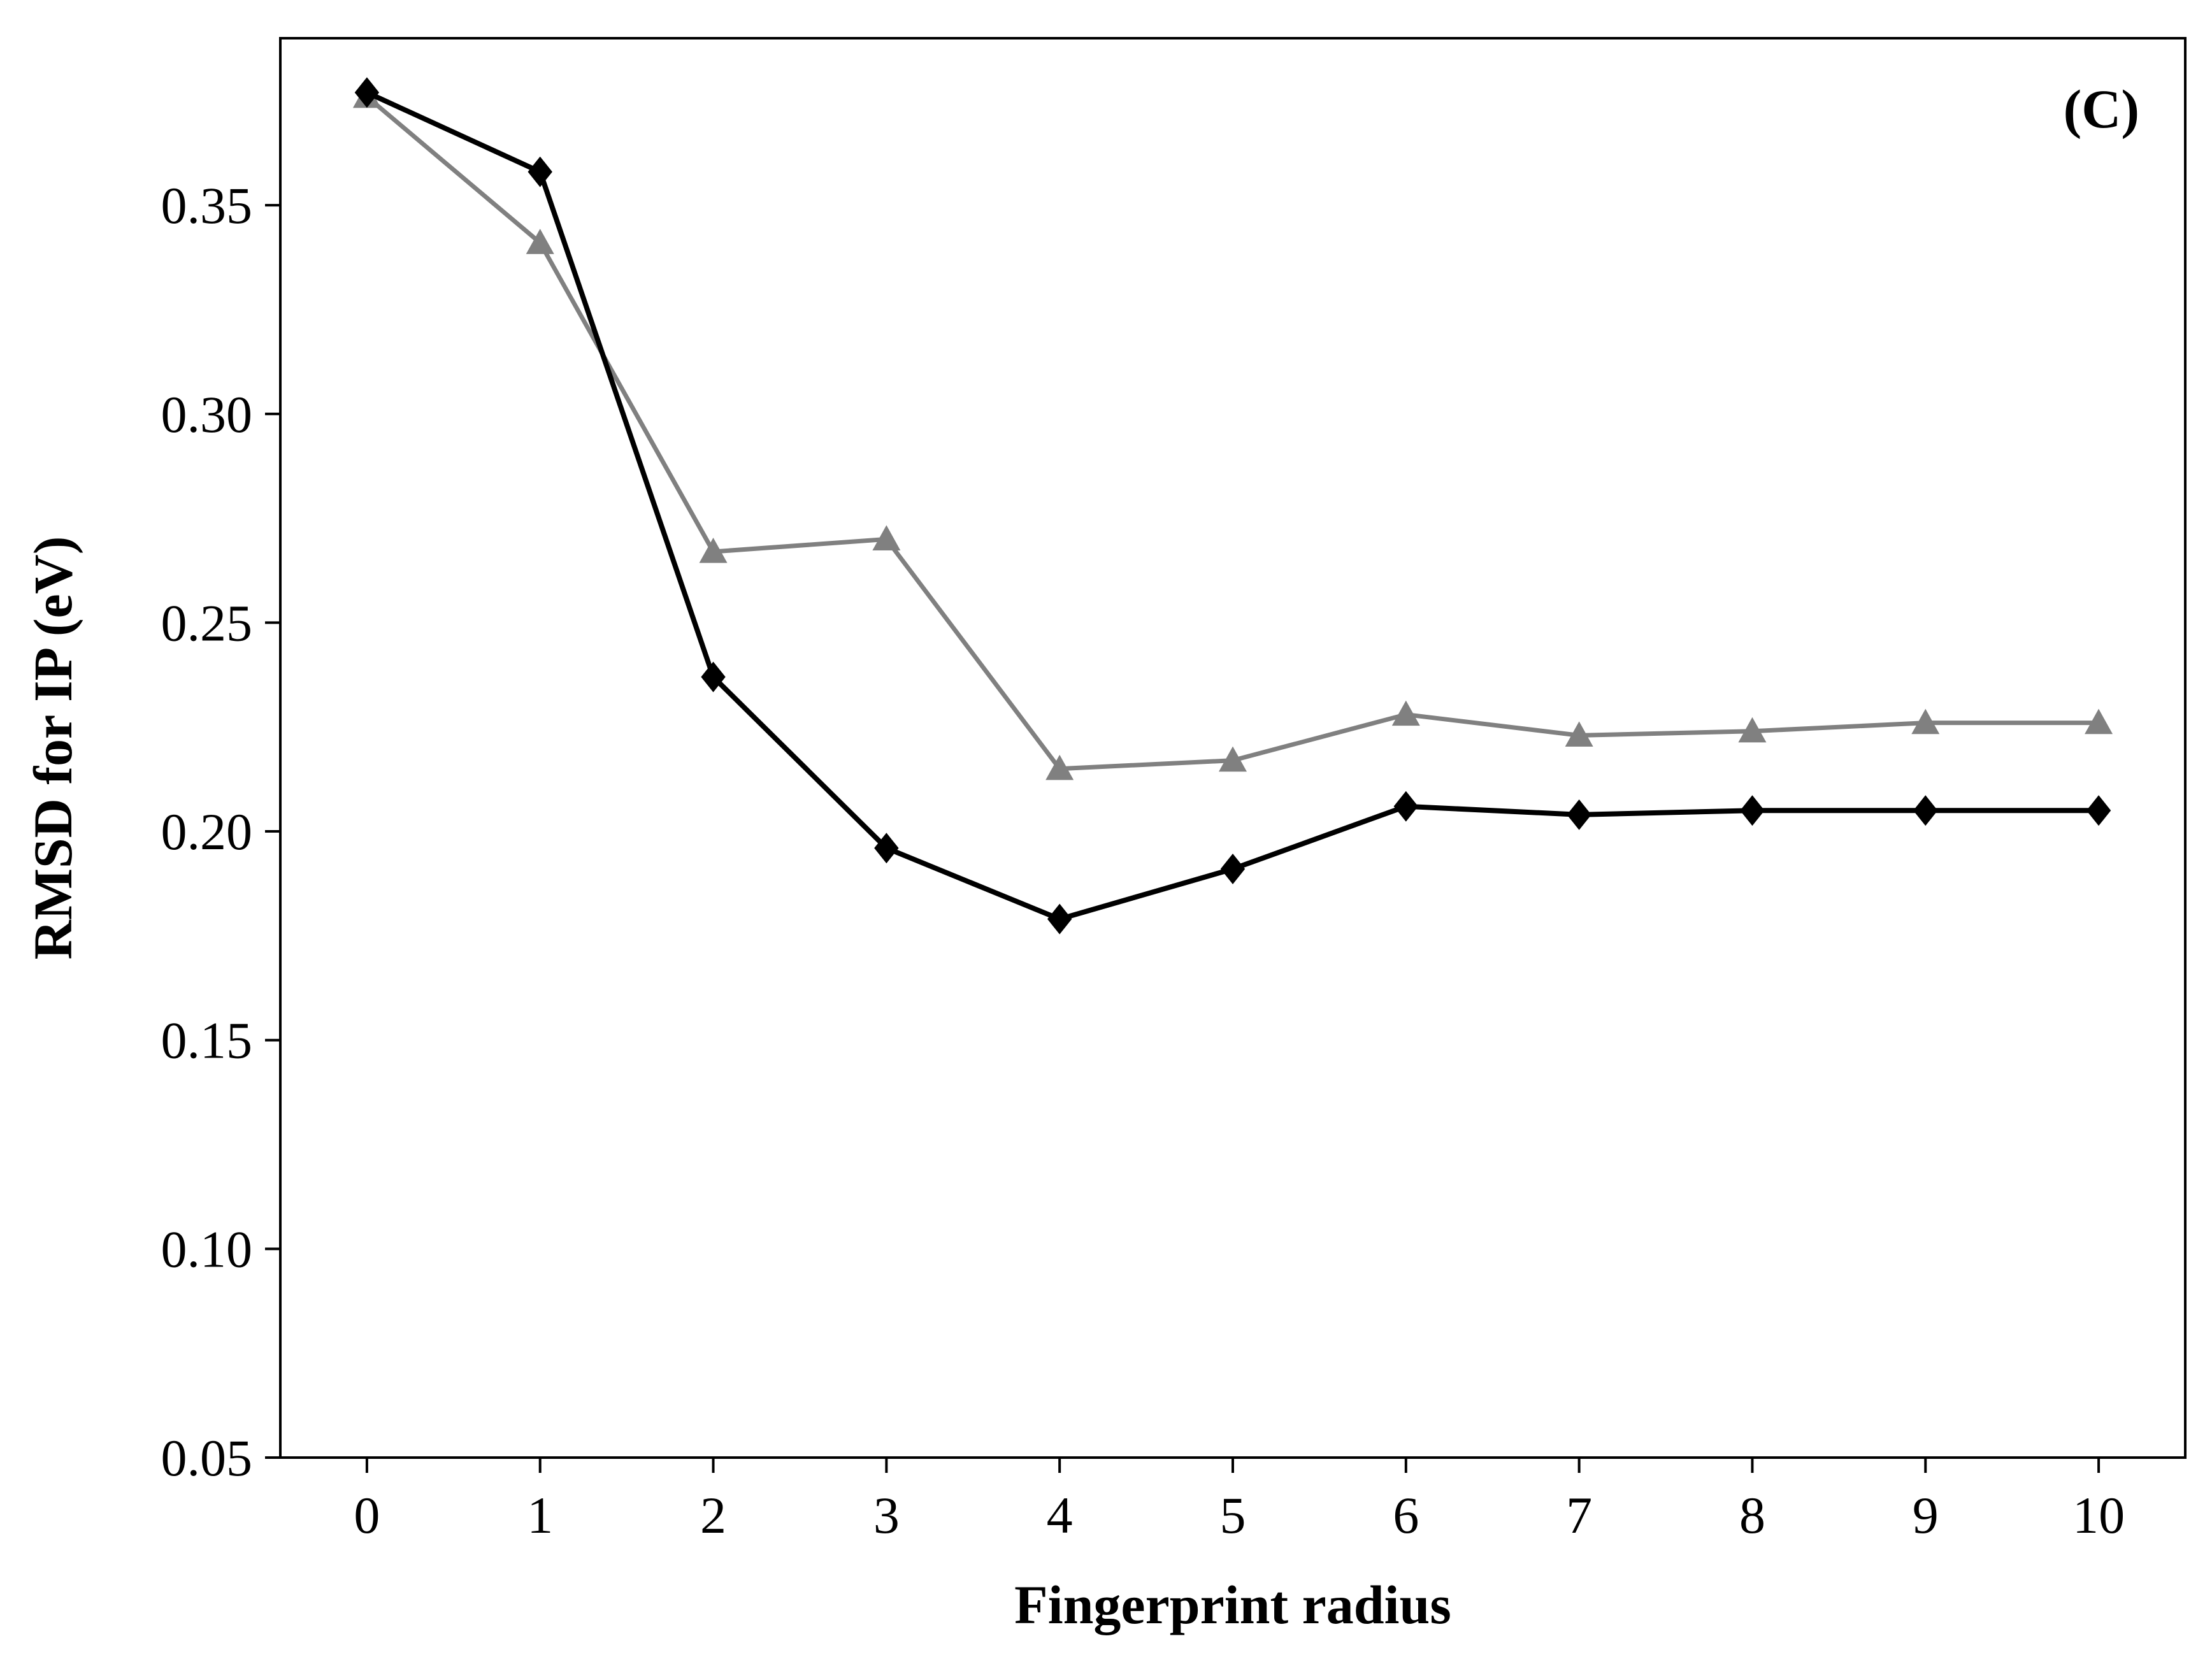 Image resolution: width=2212 pixels, height=1671 pixels. What do you see at coordinates (207, 1041) in the screenshot?
I see `y-tick-label: 0.15` at bounding box center [207, 1041].